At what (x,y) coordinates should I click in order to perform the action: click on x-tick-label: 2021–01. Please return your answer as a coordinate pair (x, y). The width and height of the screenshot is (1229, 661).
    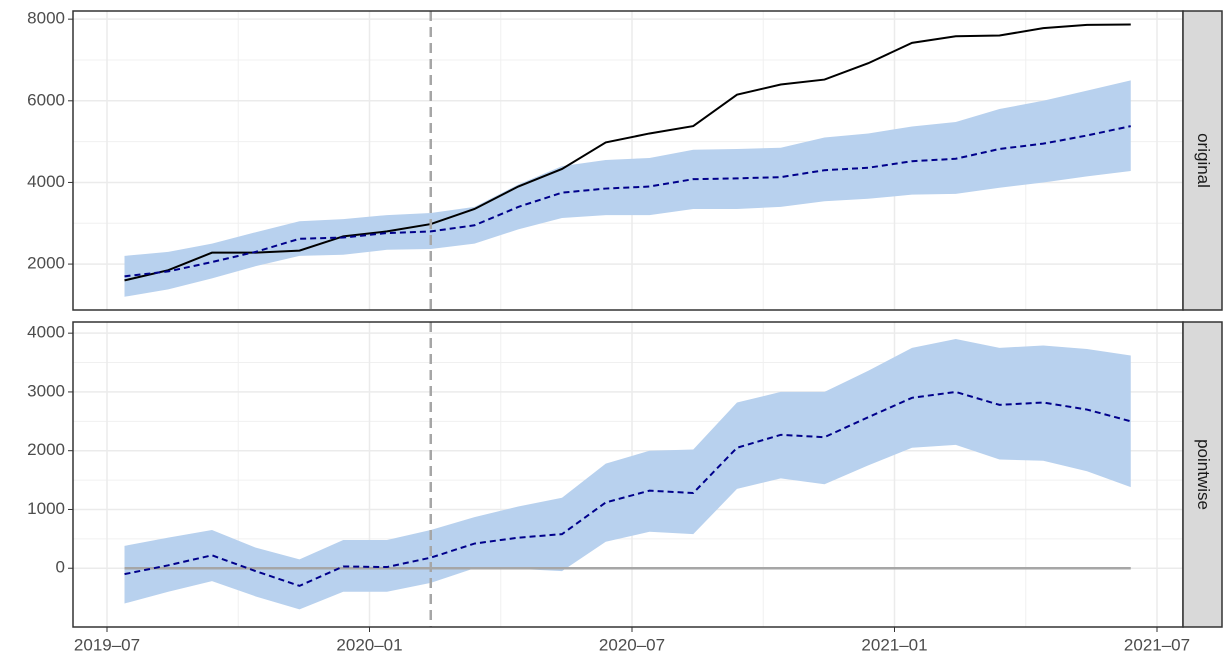
    Looking at the image, I should click on (894, 644).